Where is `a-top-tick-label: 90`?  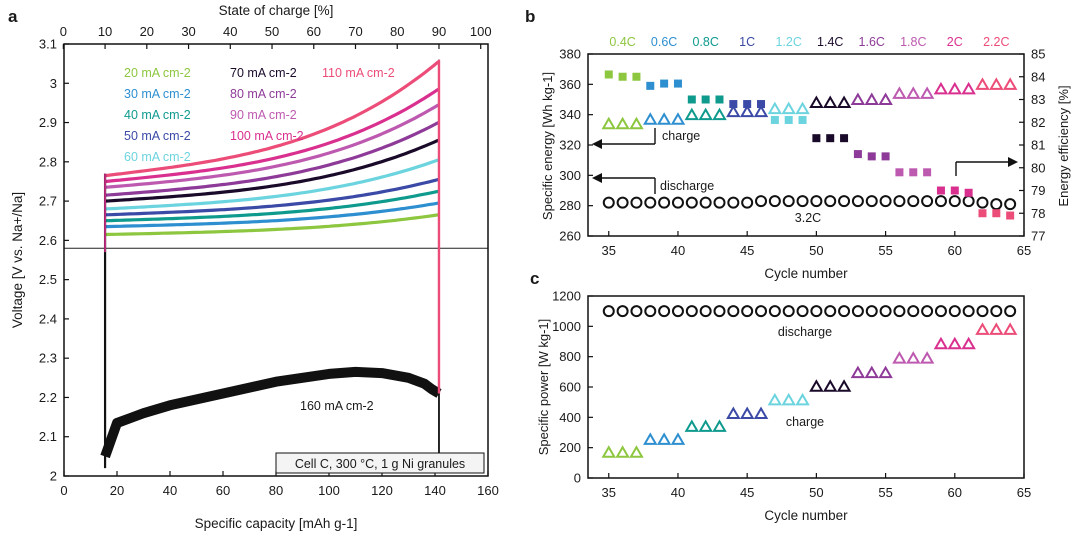
a-top-tick-label: 90 is located at coordinates (439, 31).